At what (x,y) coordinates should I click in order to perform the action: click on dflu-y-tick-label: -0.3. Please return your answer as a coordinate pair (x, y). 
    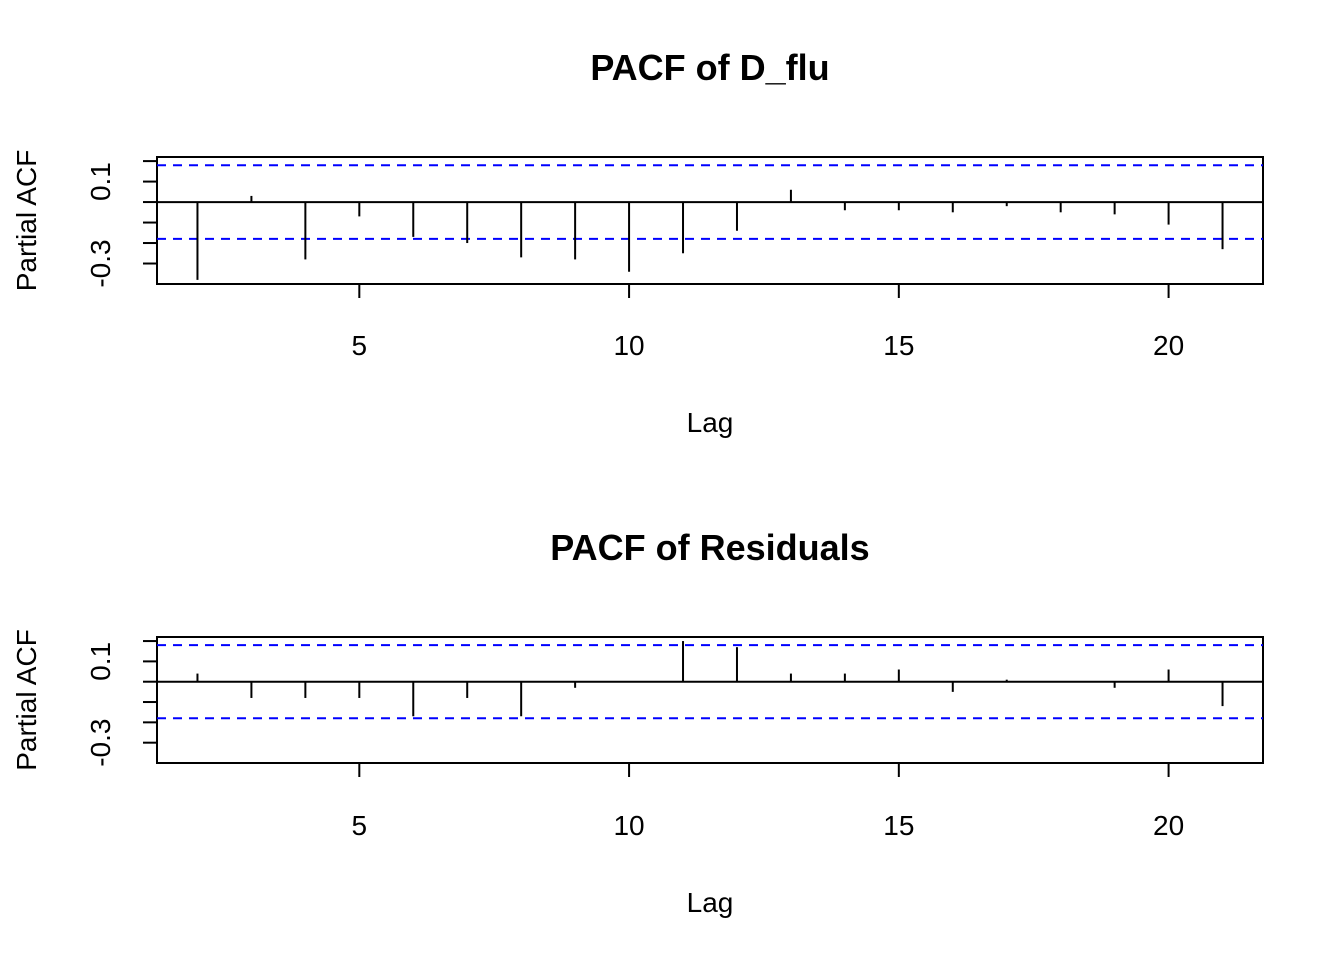
    Looking at the image, I should click on (100, 263).